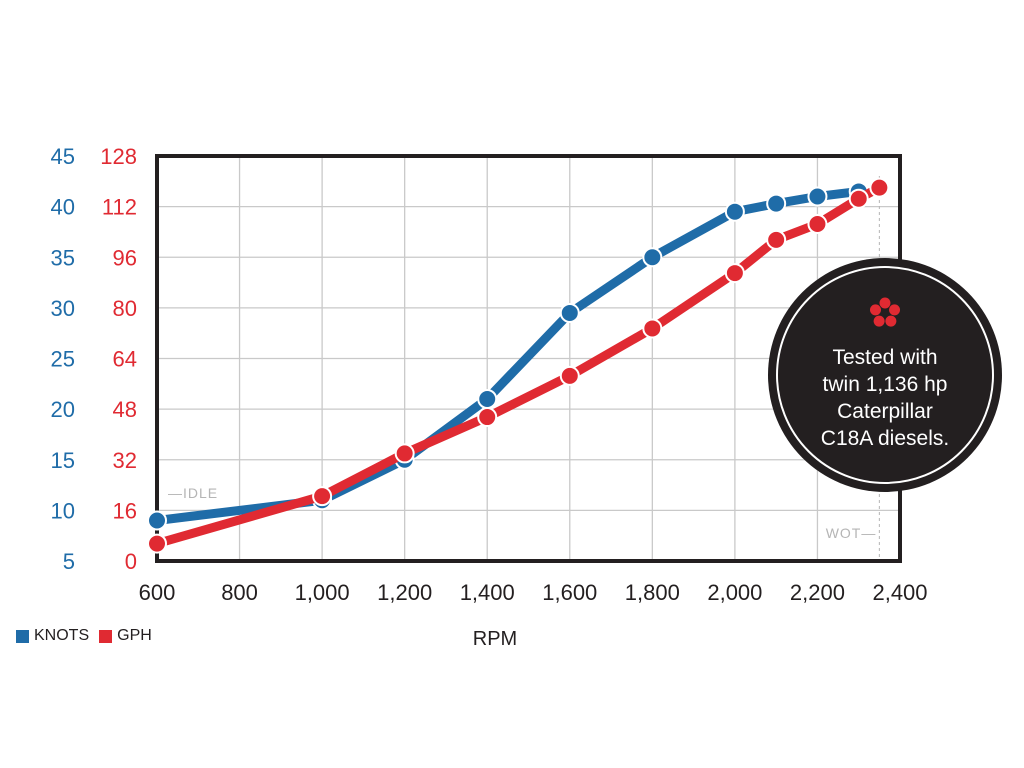 The height and width of the screenshot is (768, 1024). I want to click on left-axis-tick-label: 25, so click(63, 359).